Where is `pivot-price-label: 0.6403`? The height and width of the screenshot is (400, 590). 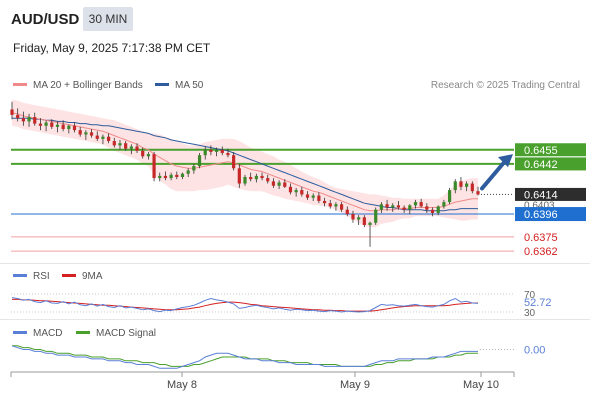
pivot-price-label: 0.6403 is located at coordinates (539, 205).